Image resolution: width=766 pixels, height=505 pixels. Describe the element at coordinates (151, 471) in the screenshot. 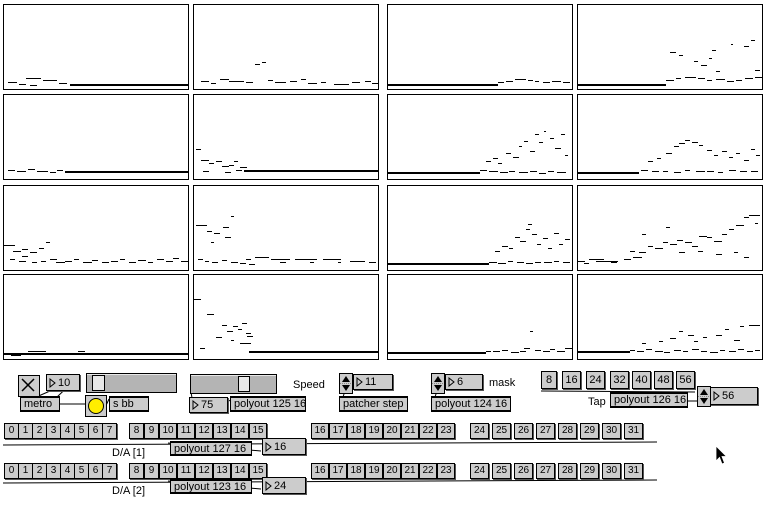

I see `da2-msg-9: 9` at that location.